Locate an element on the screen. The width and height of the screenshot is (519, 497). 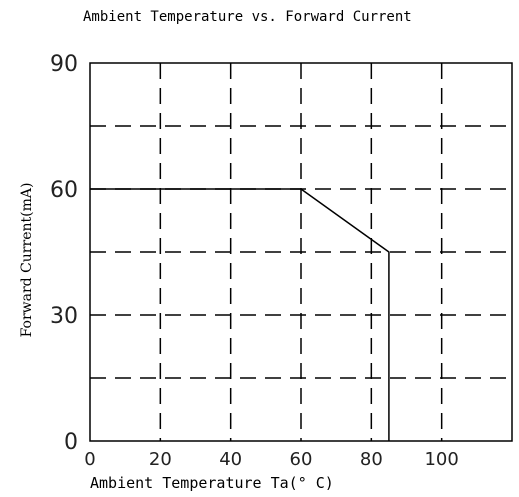
x-axis-label: Ambient Temperature Ta(° C) is located at coordinates (212, 483).